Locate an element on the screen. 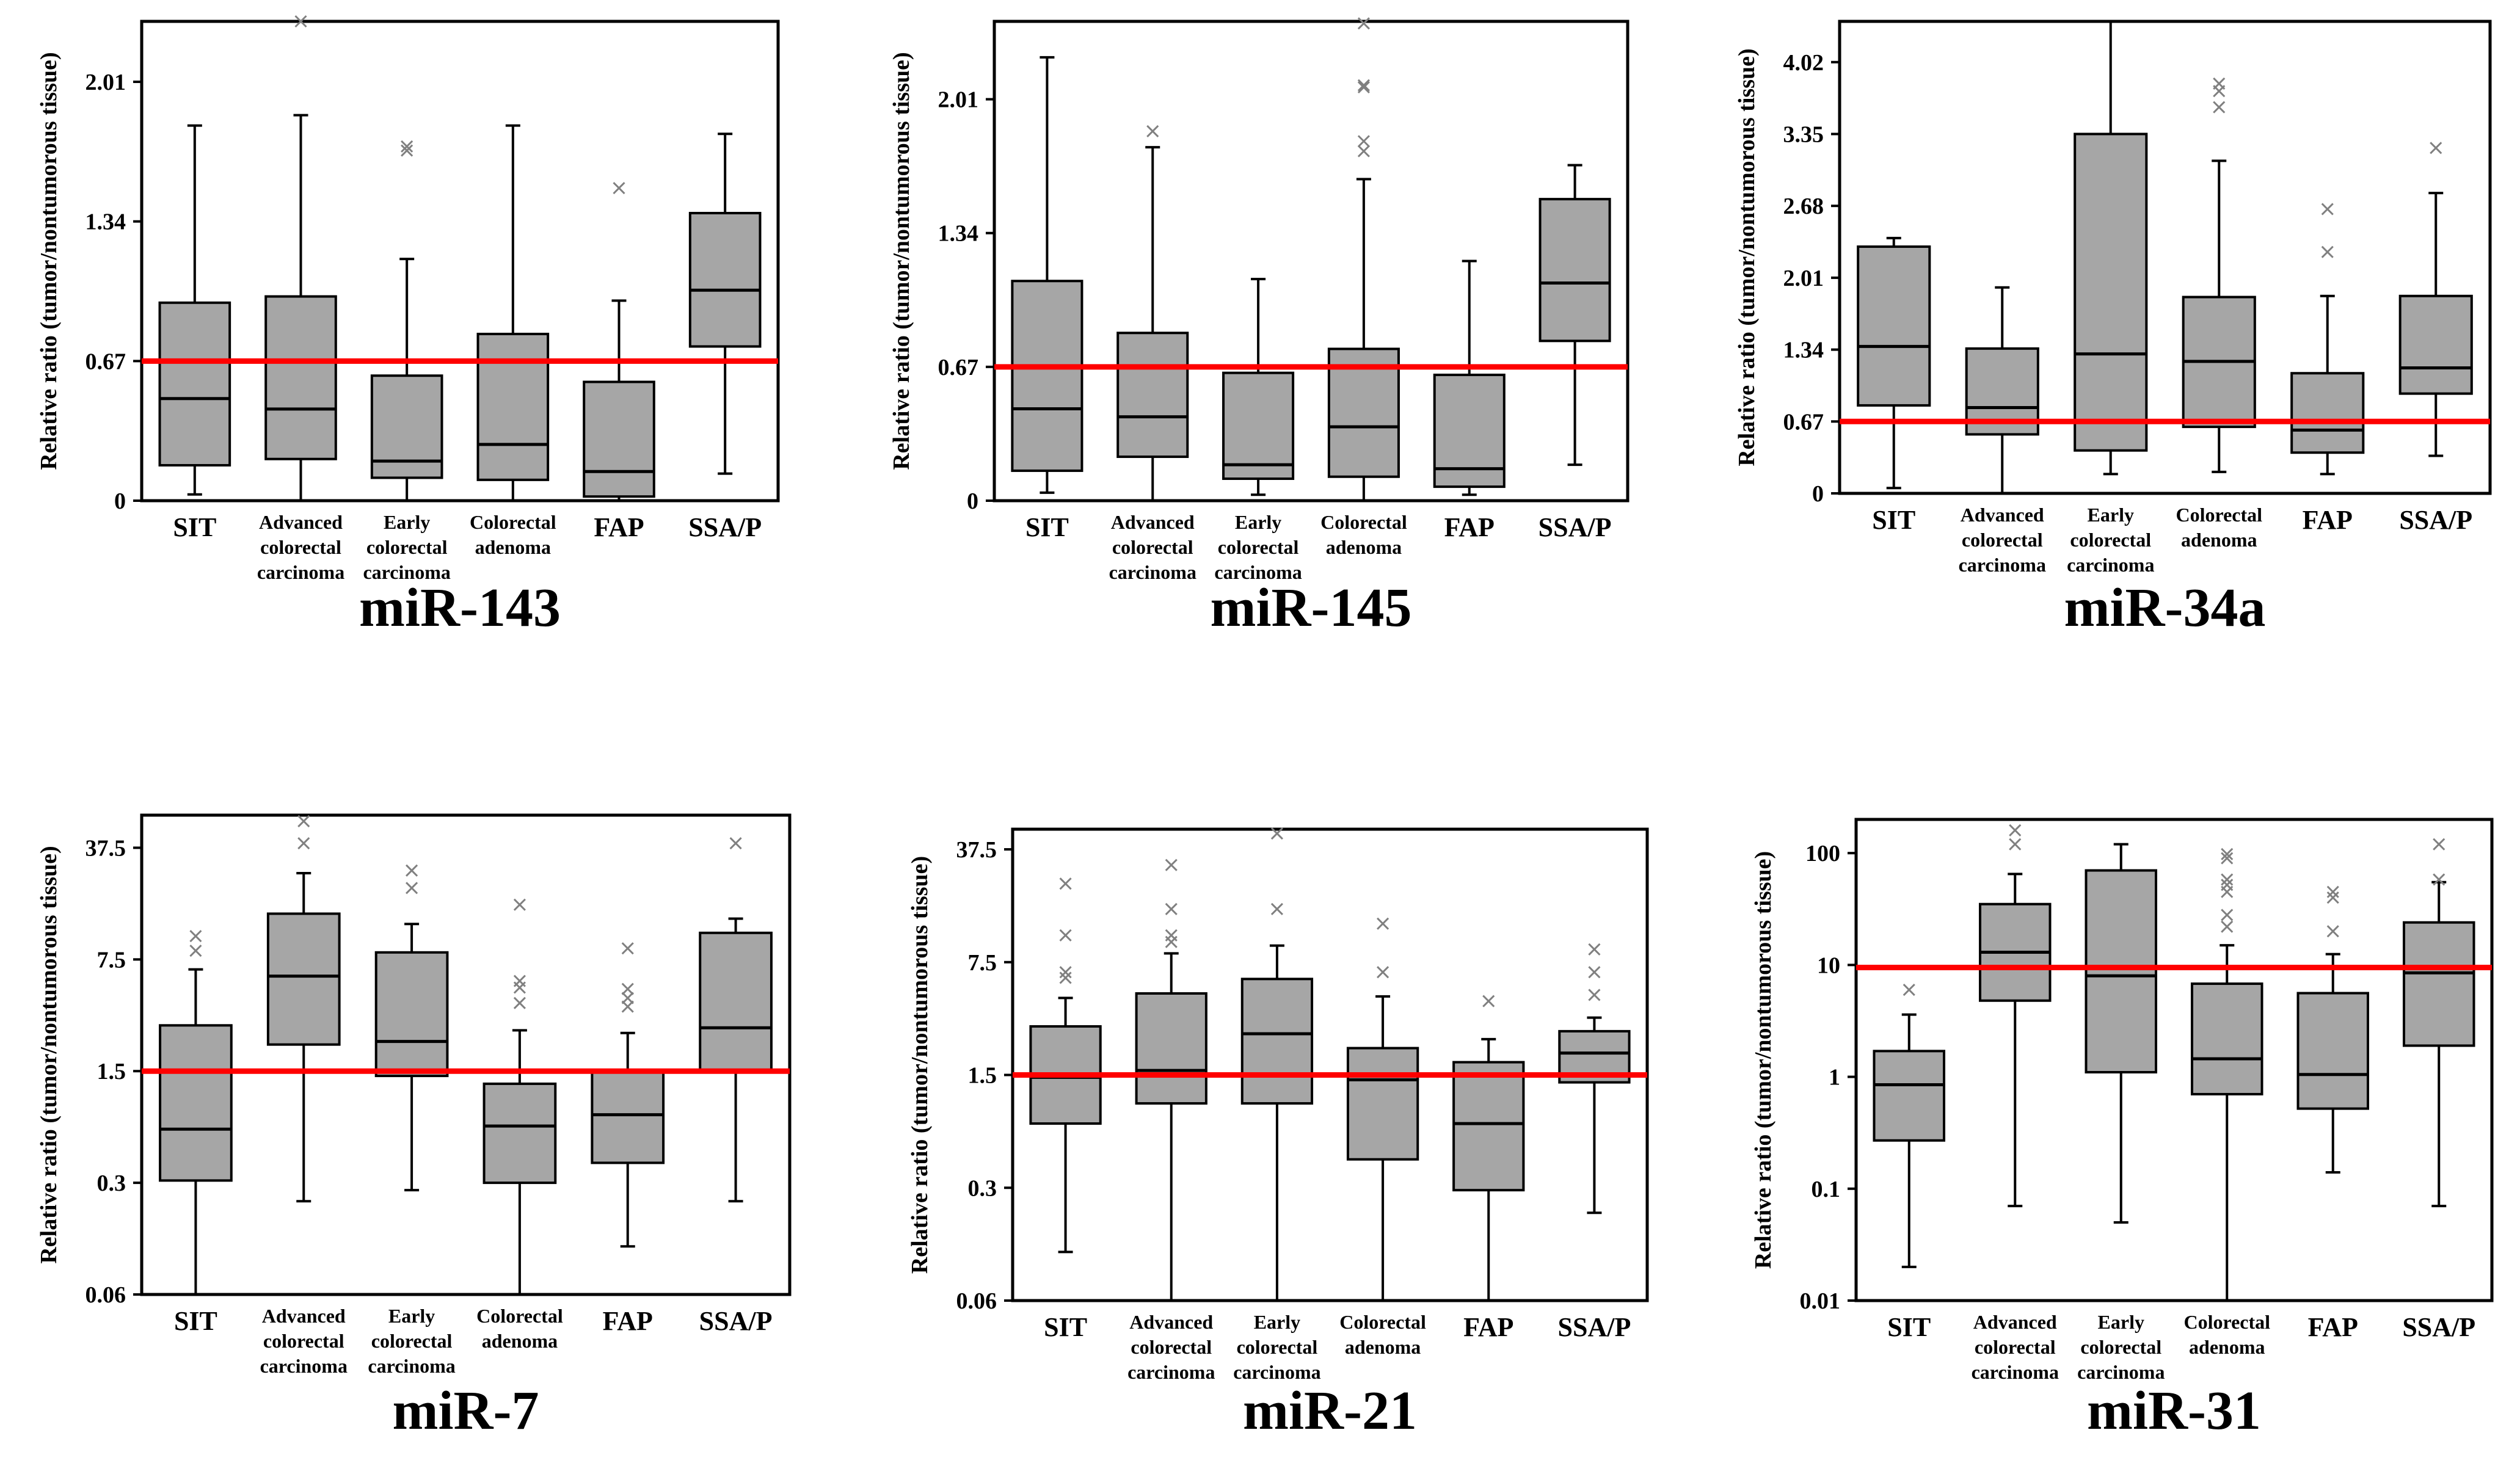 The height and width of the screenshot is (1463, 2520). y-tick-label: 100 is located at coordinates (1822, 853).